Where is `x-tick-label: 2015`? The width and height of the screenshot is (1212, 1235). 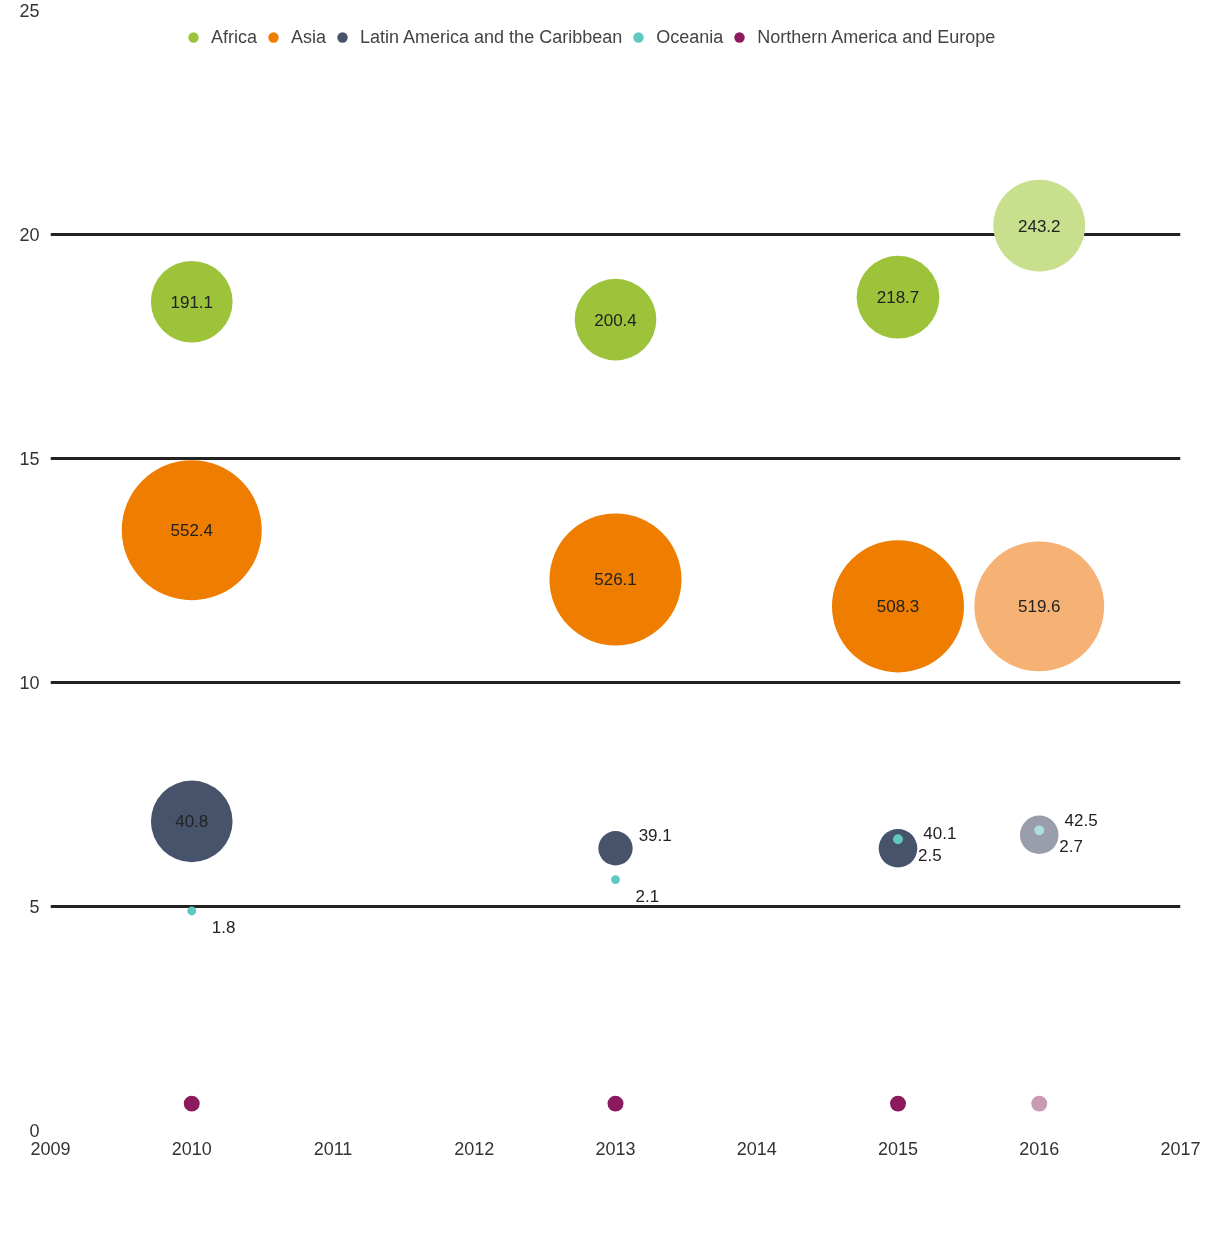 x-tick-label: 2015 is located at coordinates (898, 1148).